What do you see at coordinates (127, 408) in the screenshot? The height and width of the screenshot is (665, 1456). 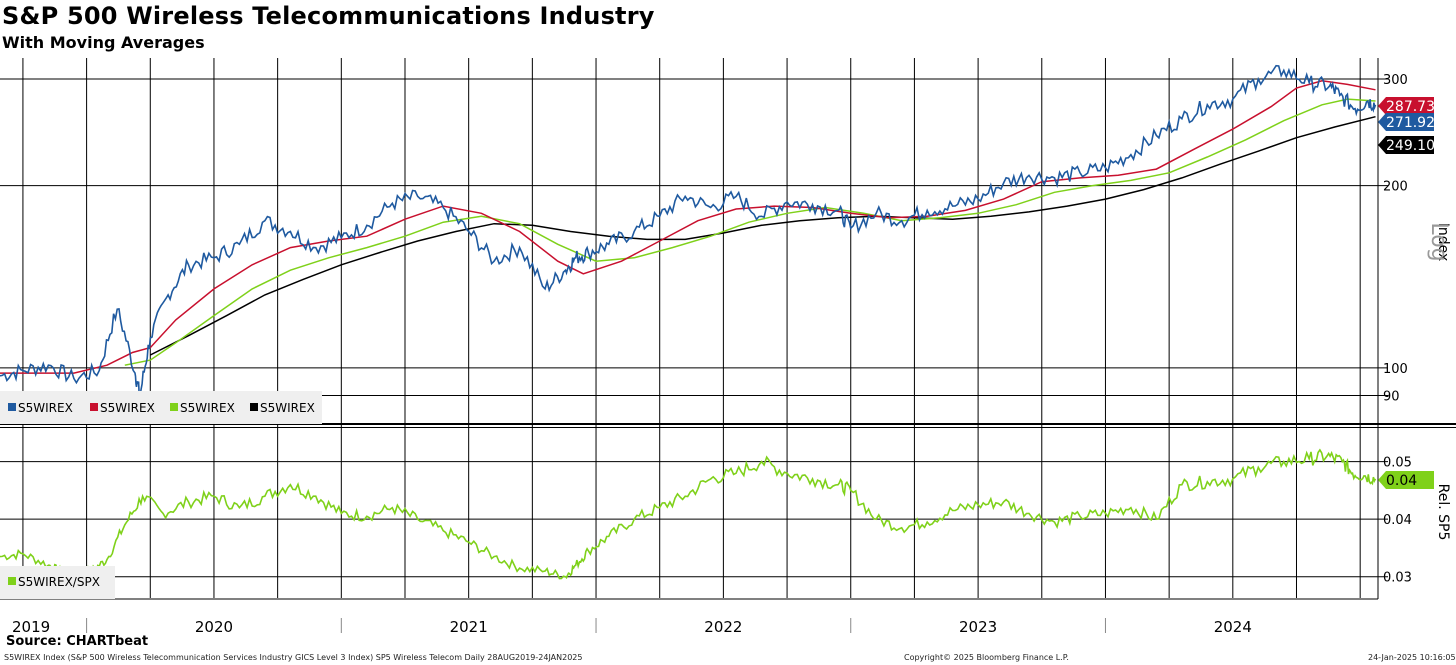 I see `legend-label-ma-red: S5WIREX` at bounding box center [127, 408].